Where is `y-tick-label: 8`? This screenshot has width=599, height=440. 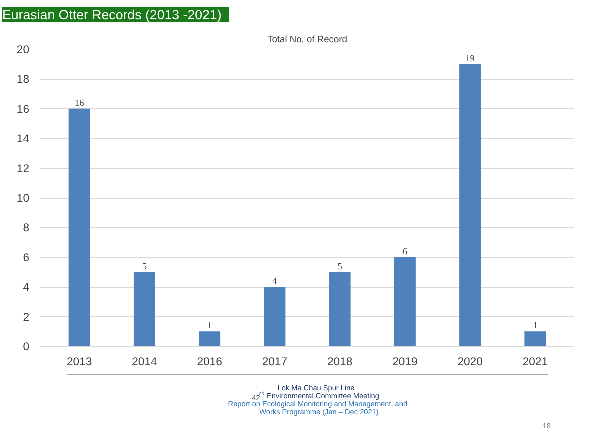
y-tick-label: 8 is located at coordinates (26, 228).